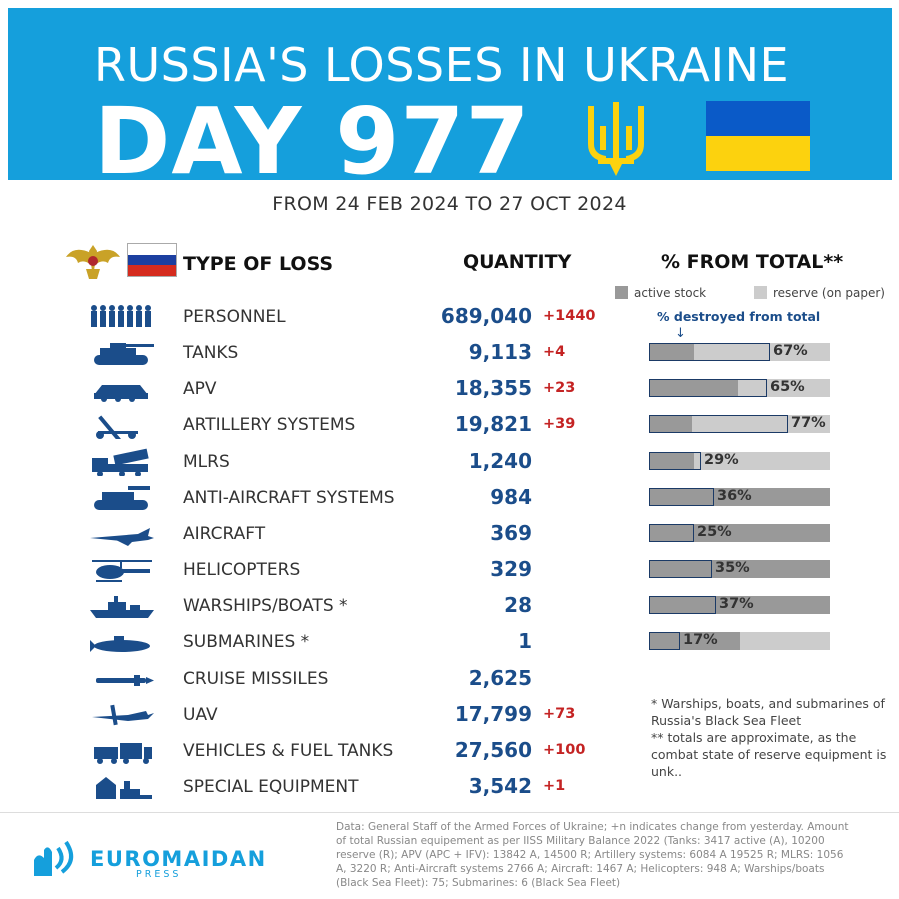 Image resolution: width=899 pixels, height=899 pixels. What do you see at coordinates (616, 139) in the screenshot?
I see `trident-icon` at bounding box center [616, 139].